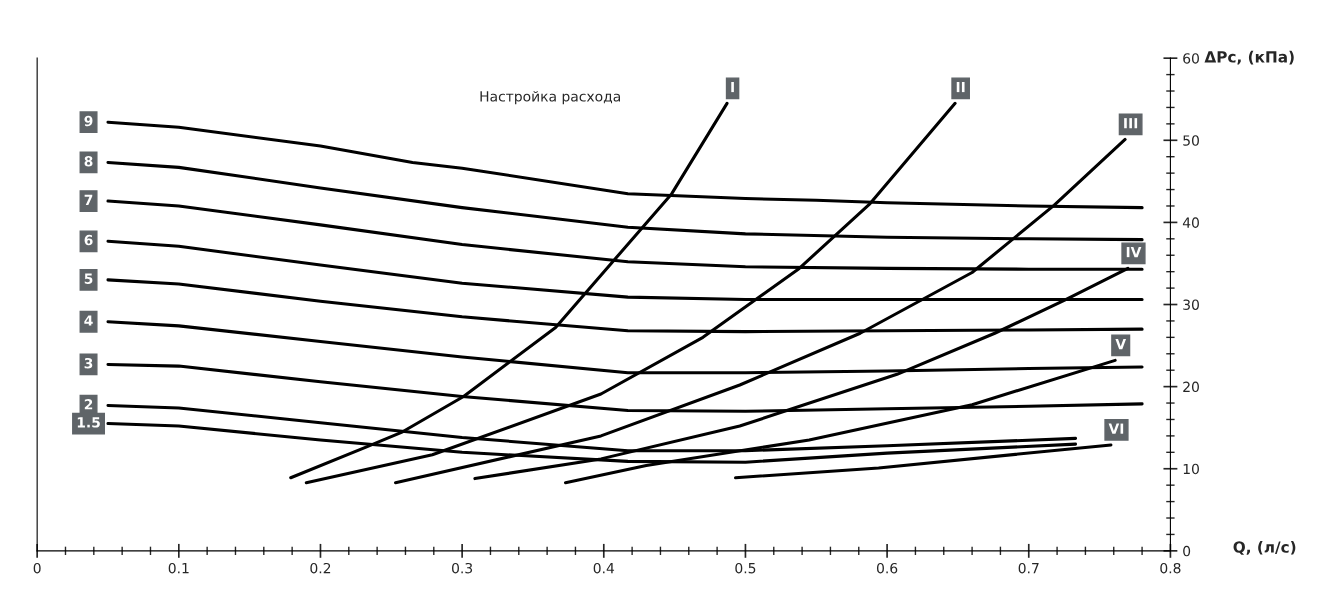 The width and height of the screenshot is (1327, 606). I want to click on y-axis-title: ΔPc, (кПа), so click(1249, 57).